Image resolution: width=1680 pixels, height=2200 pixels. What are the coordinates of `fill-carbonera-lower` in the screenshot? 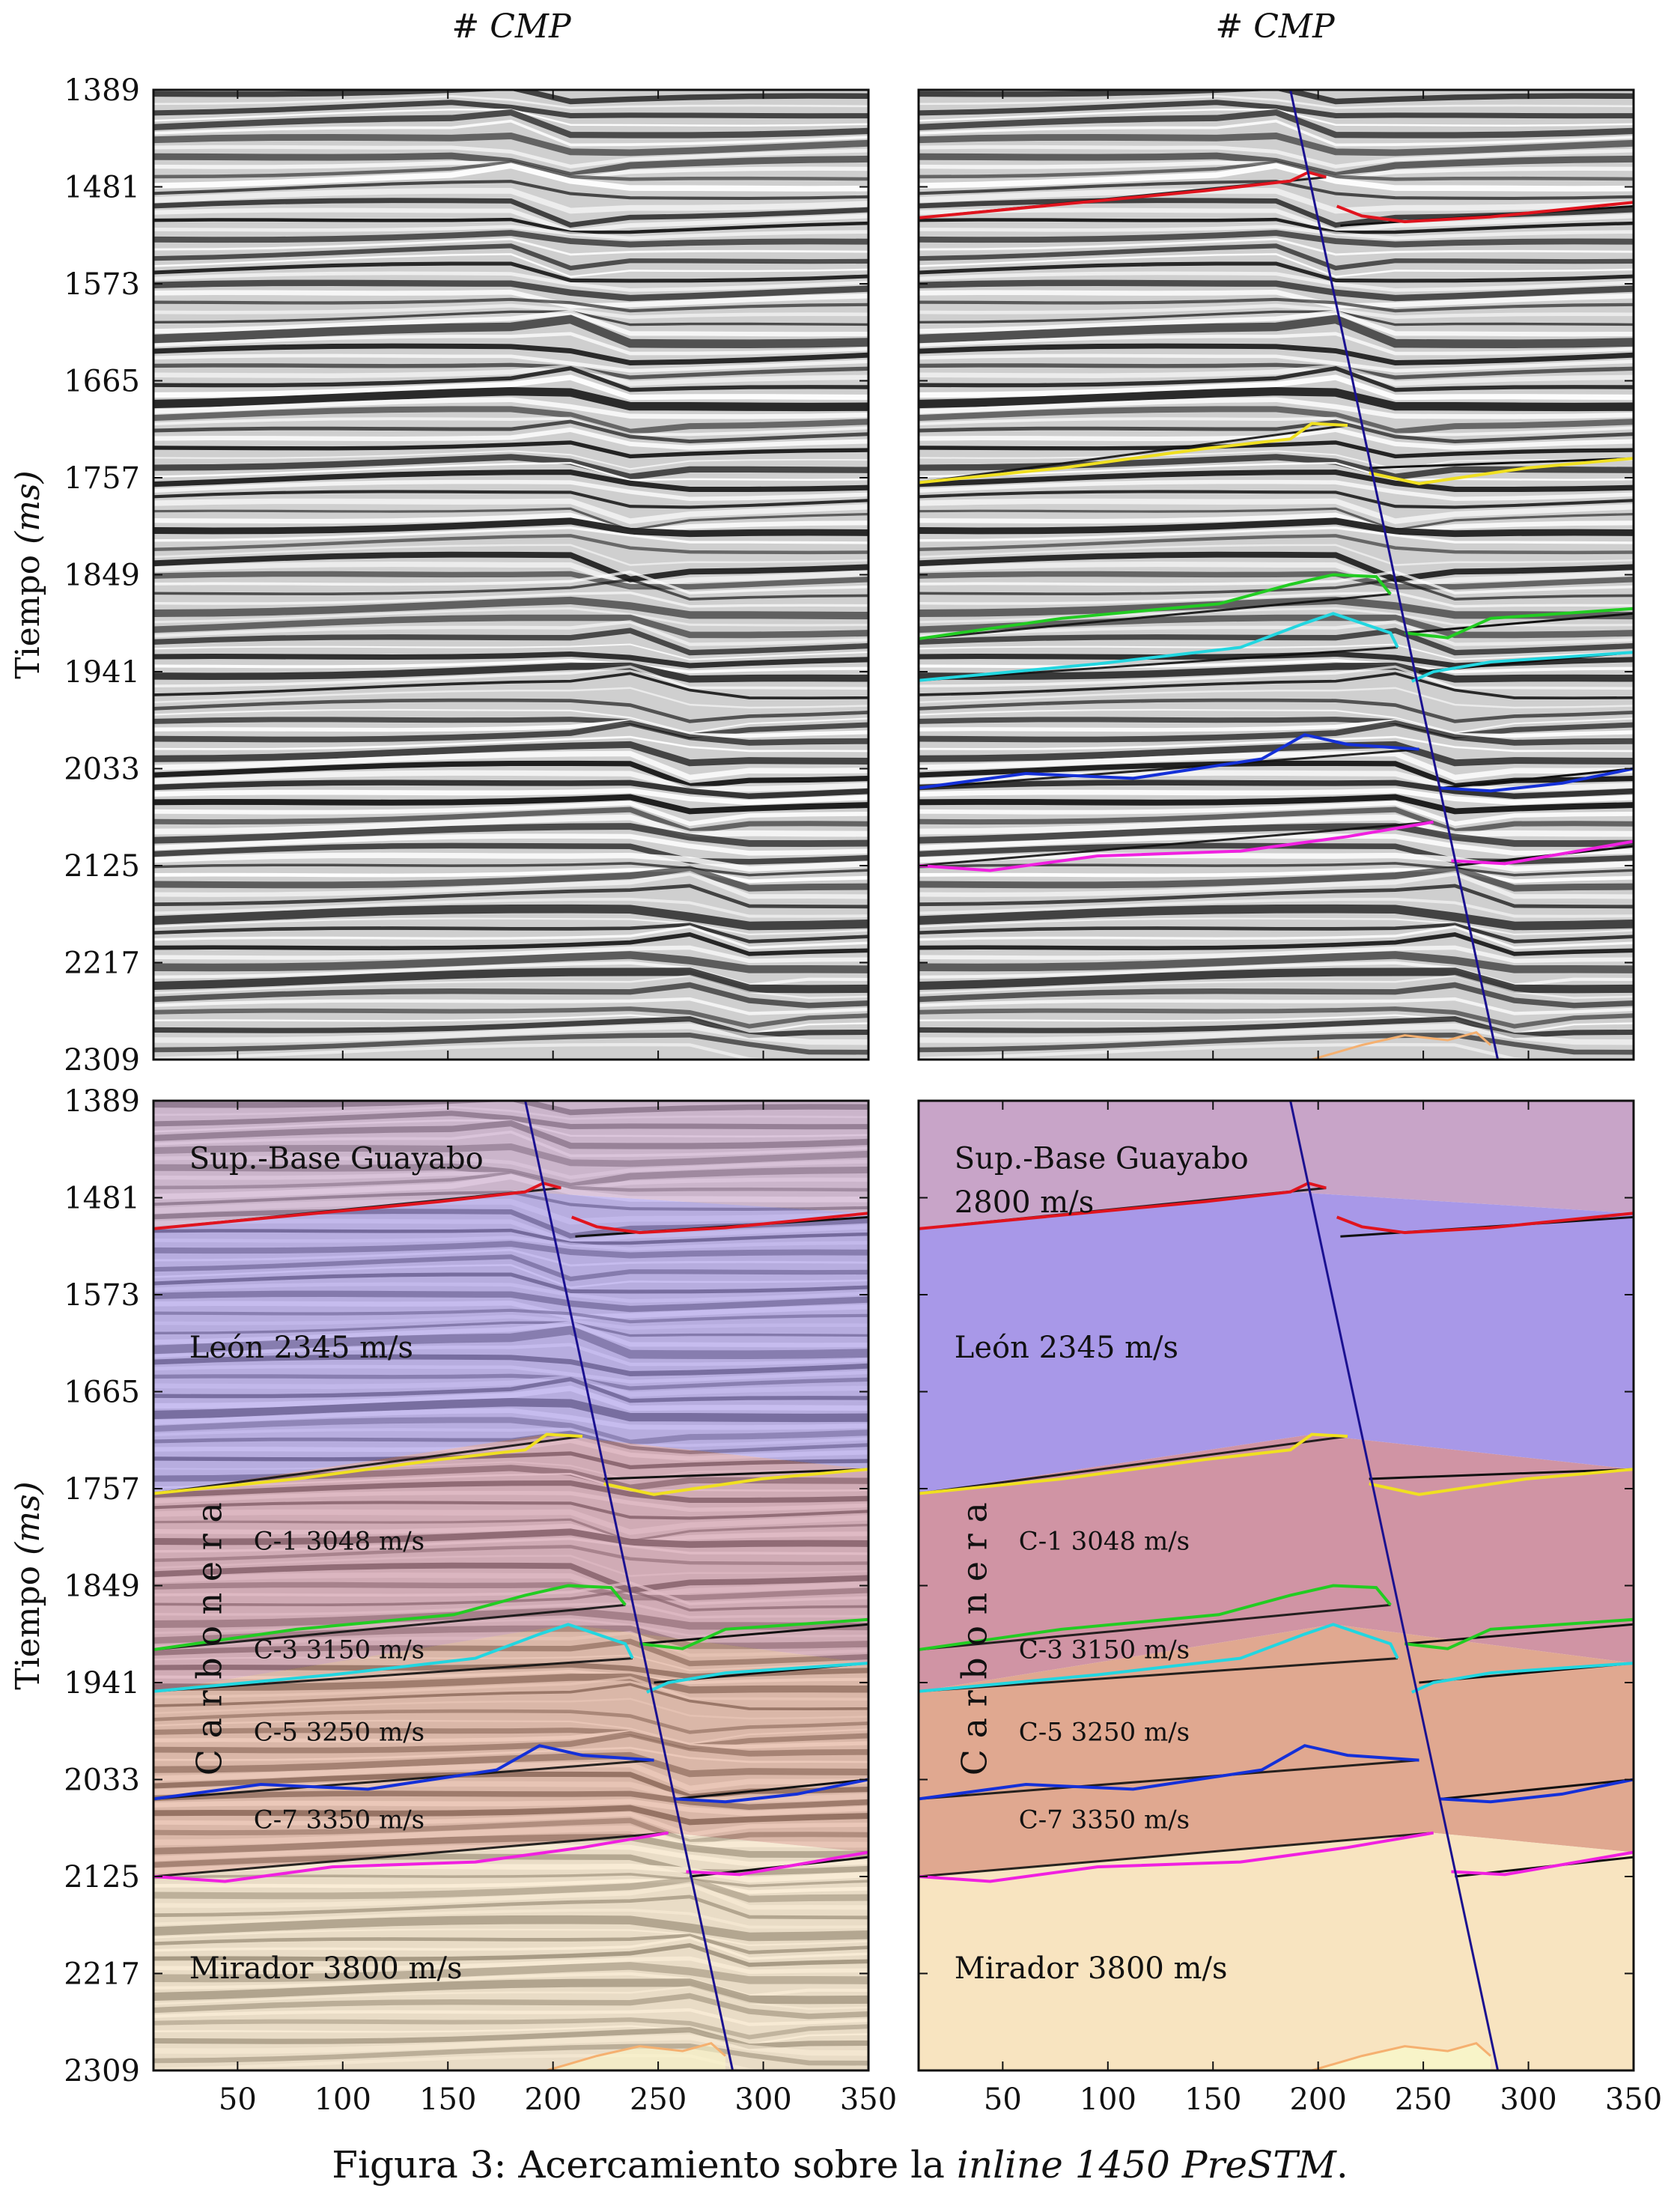 It's located at (510, 1750).